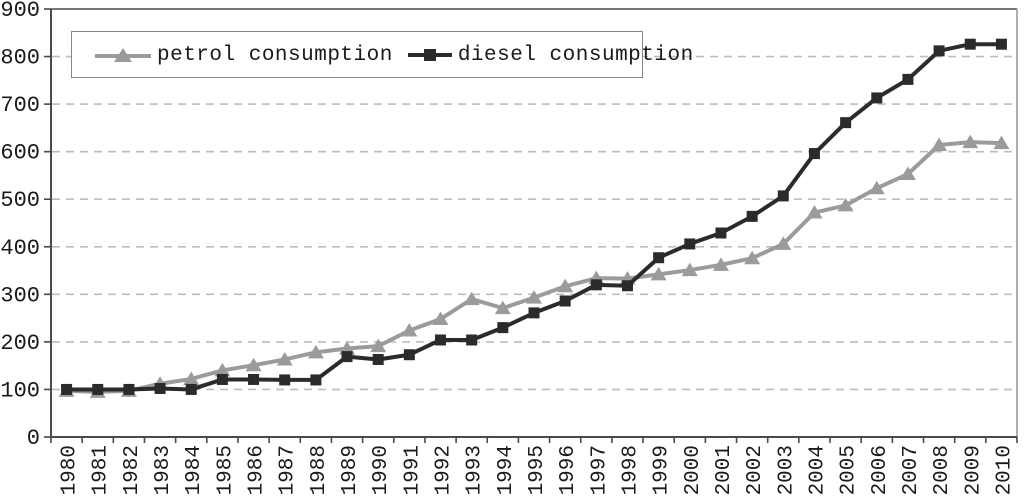 This screenshot has width=1024, height=500. What do you see at coordinates (257, 470) in the screenshot?
I see `x-axis-label: 1986` at bounding box center [257, 470].